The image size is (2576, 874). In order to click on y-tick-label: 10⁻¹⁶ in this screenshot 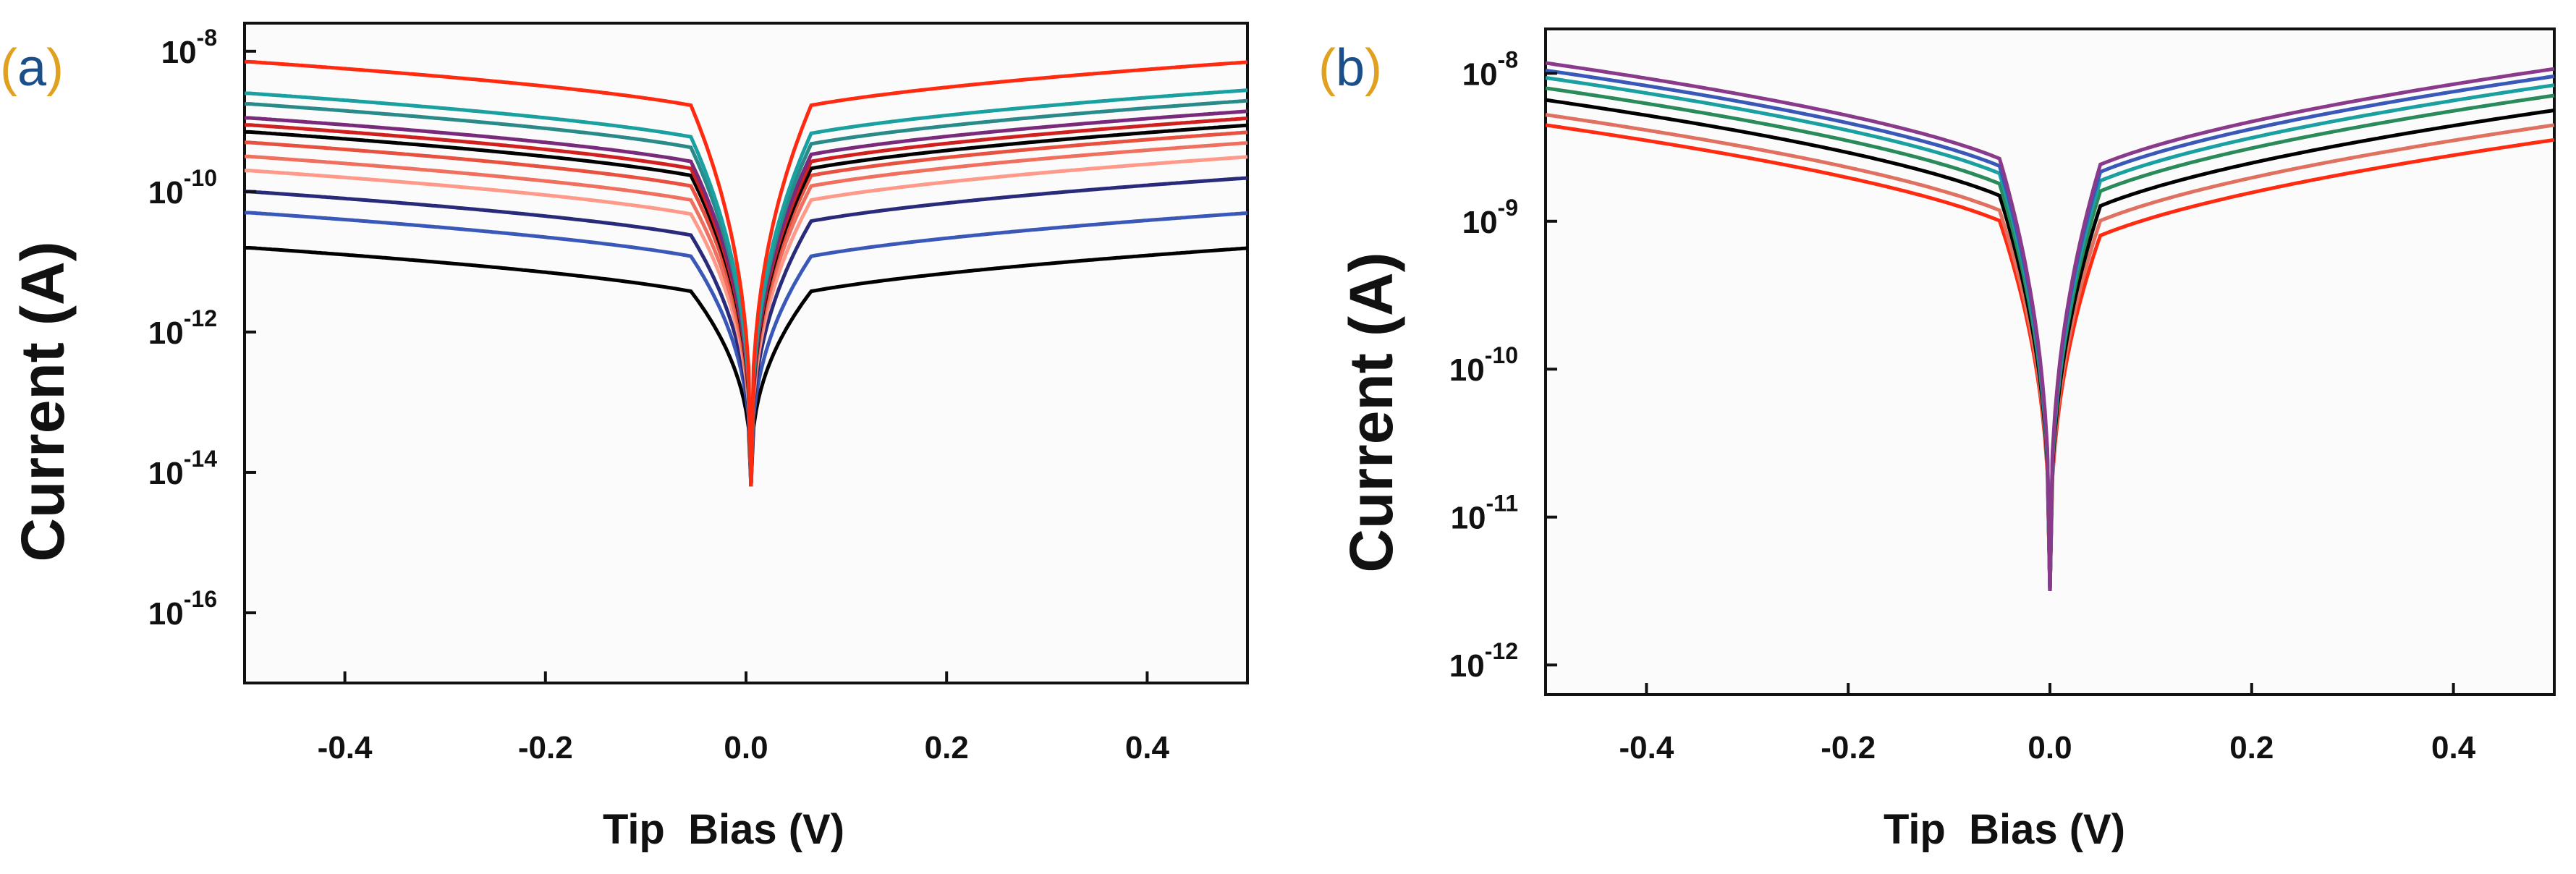, I will do `click(182, 609)`.